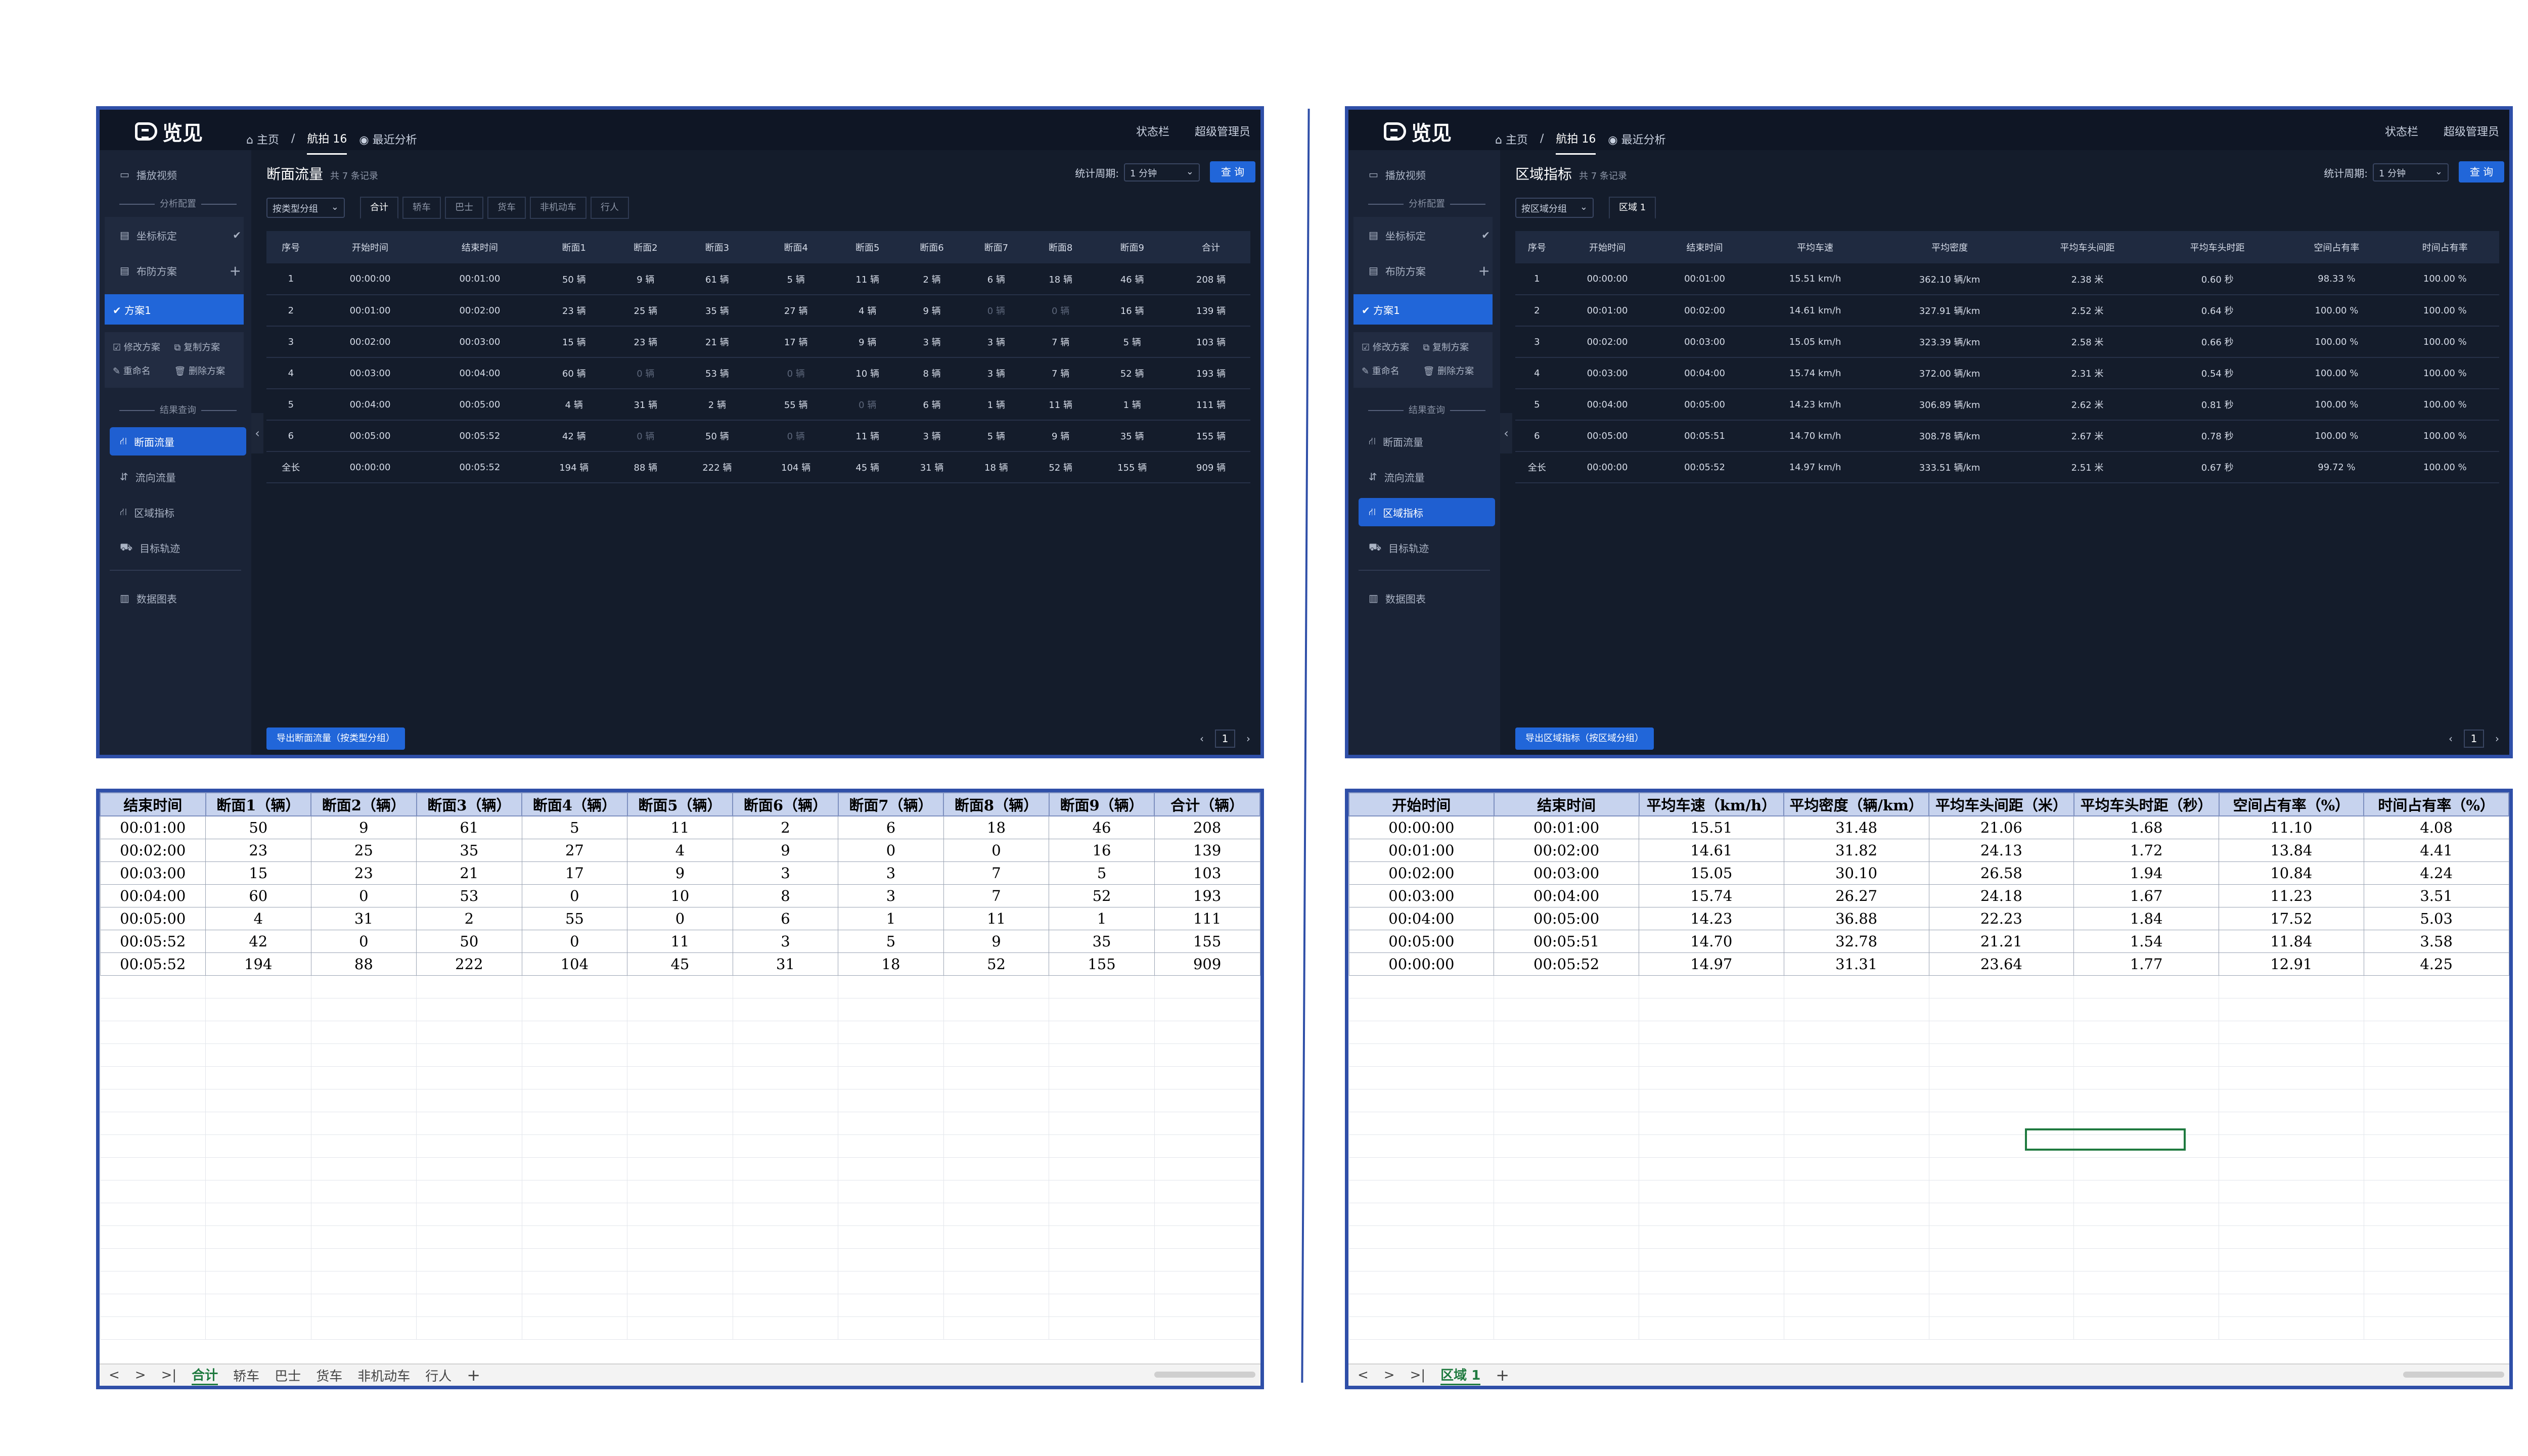 This screenshot has width=2528, height=1456. I want to click on collapse-sidebar-icon: ‹, so click(257, 433).